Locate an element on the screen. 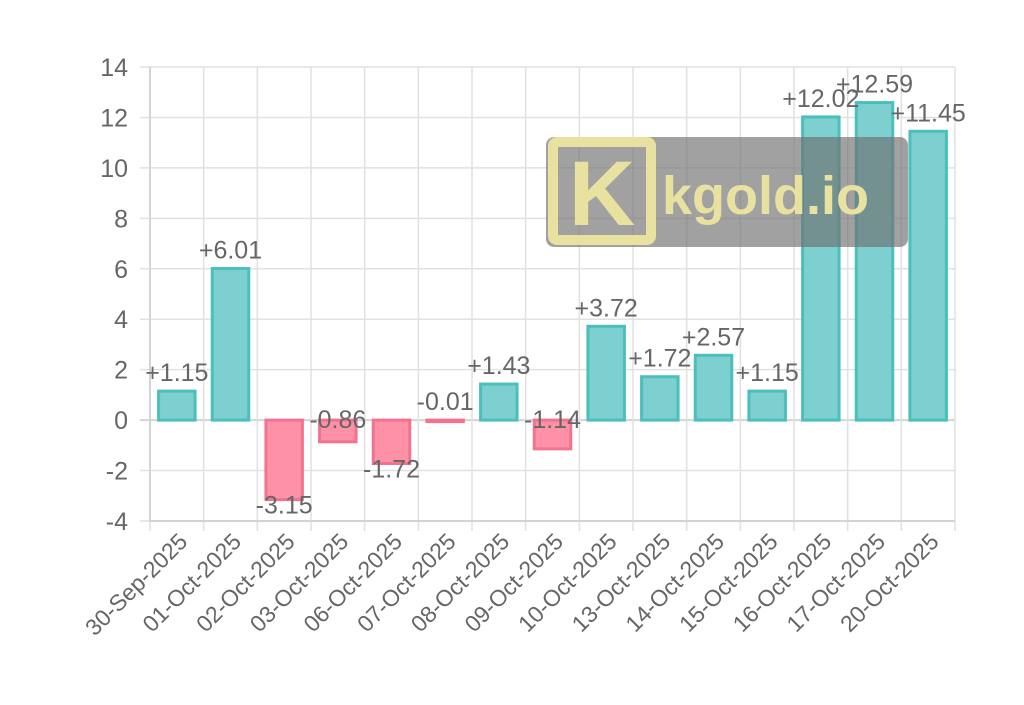 The image size is (1024, 705). watermark-logo-box is located at coordinates (602, 191).